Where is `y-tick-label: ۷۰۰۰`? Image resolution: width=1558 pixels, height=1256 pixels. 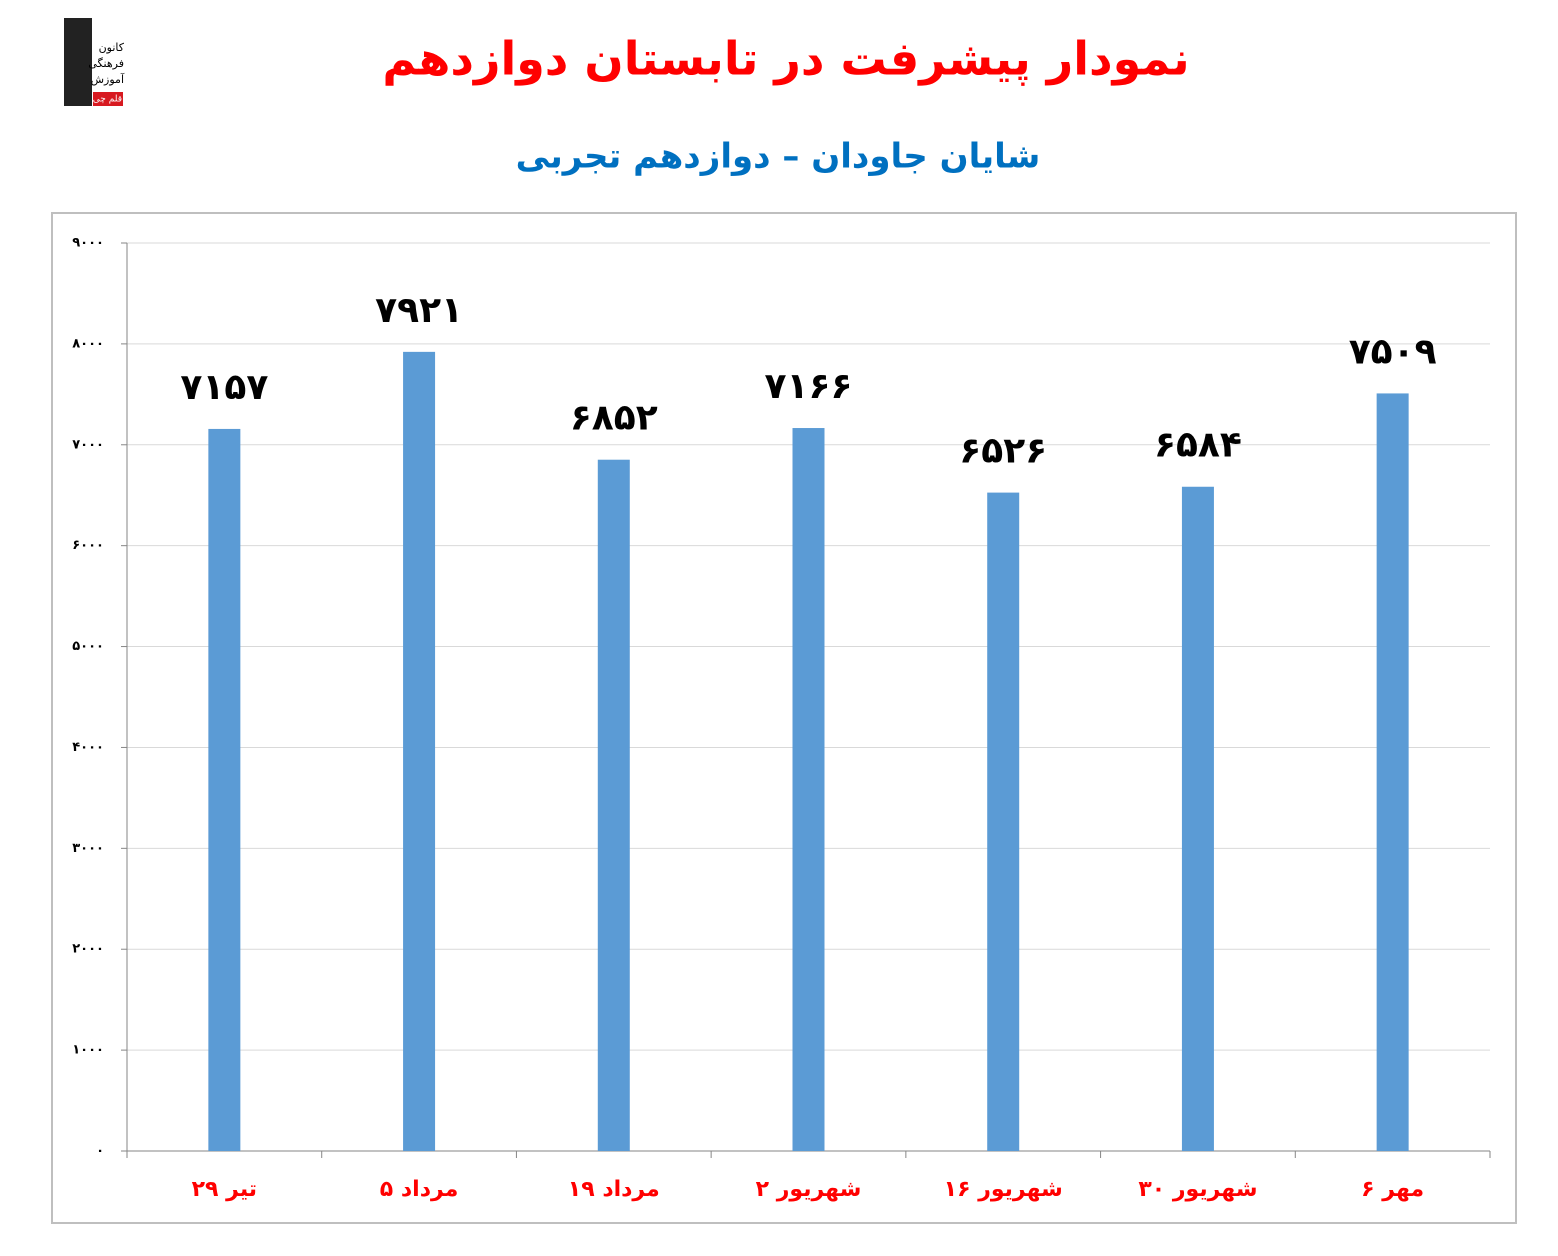 y-tick-label: ۷۰۰۰ is located at coordinates (88, 444).